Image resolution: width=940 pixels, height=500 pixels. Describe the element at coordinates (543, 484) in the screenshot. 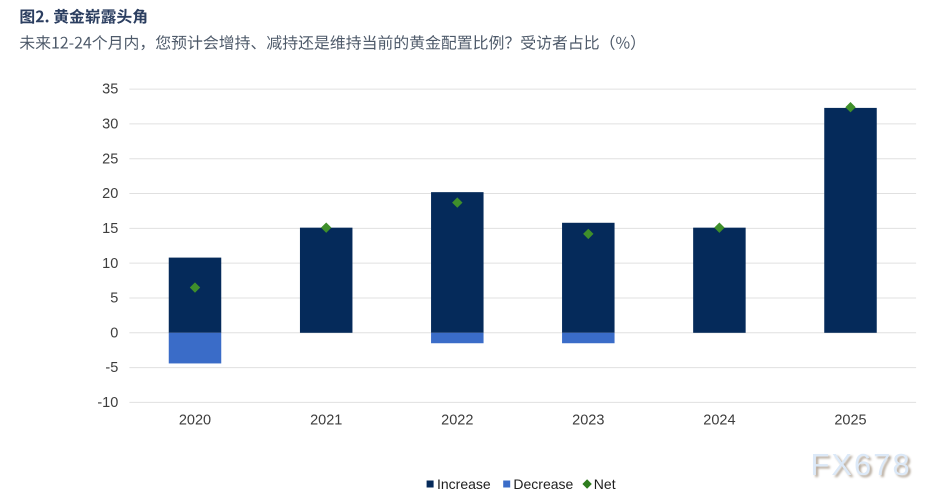

I see `svg-text: Decrease` at that location.